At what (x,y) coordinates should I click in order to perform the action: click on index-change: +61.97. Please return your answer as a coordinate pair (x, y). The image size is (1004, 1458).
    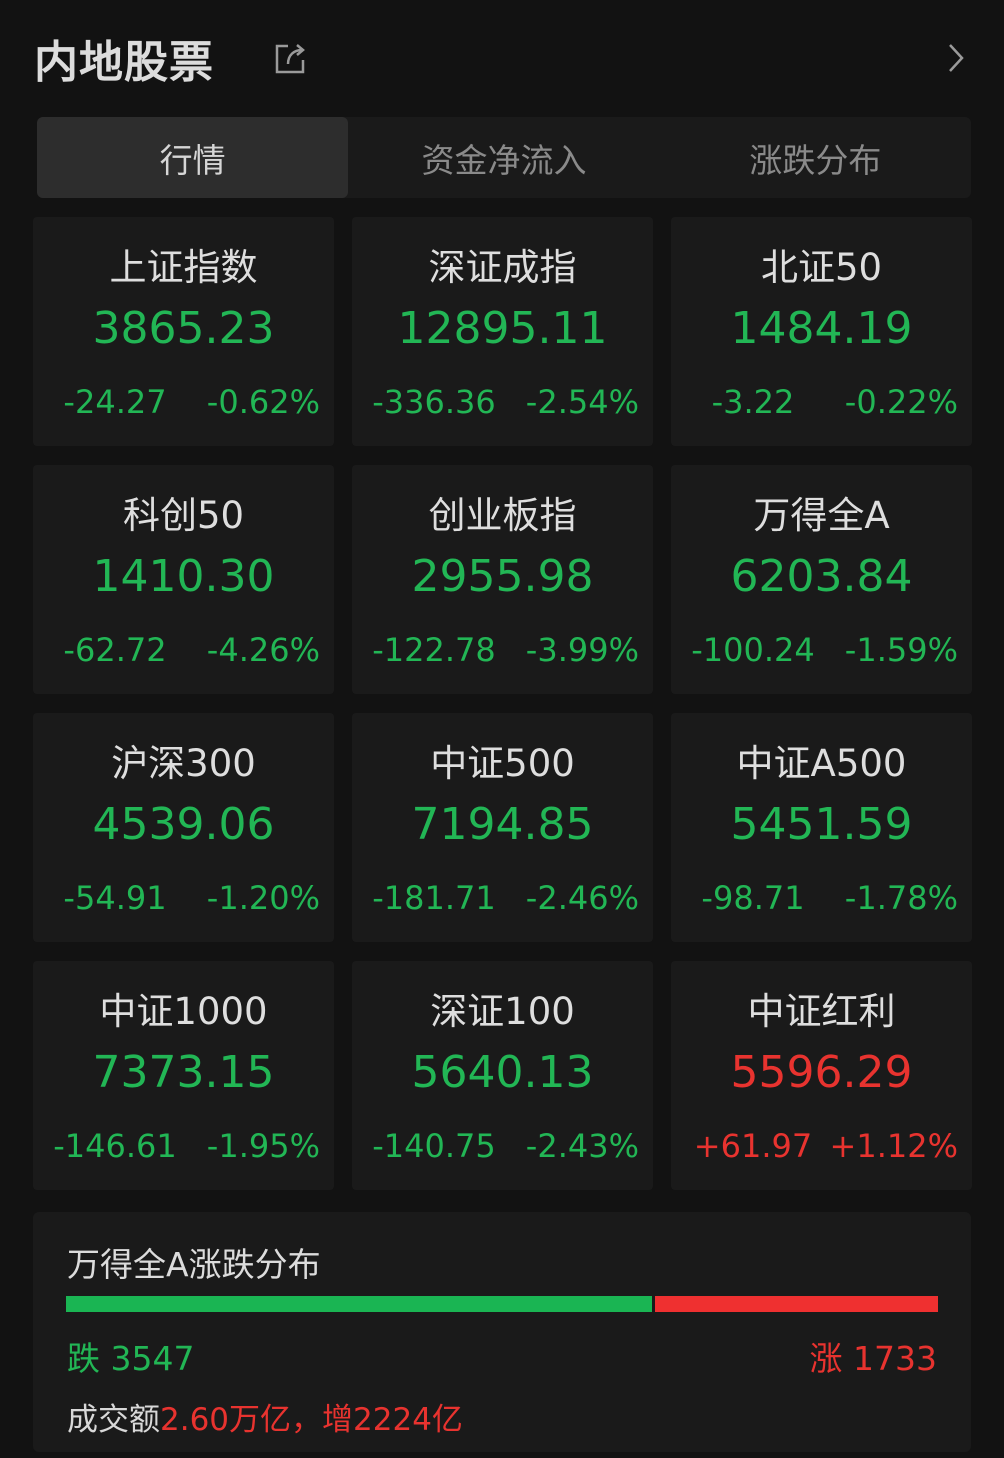
    Looking at the image, I should click on (753, 1146).